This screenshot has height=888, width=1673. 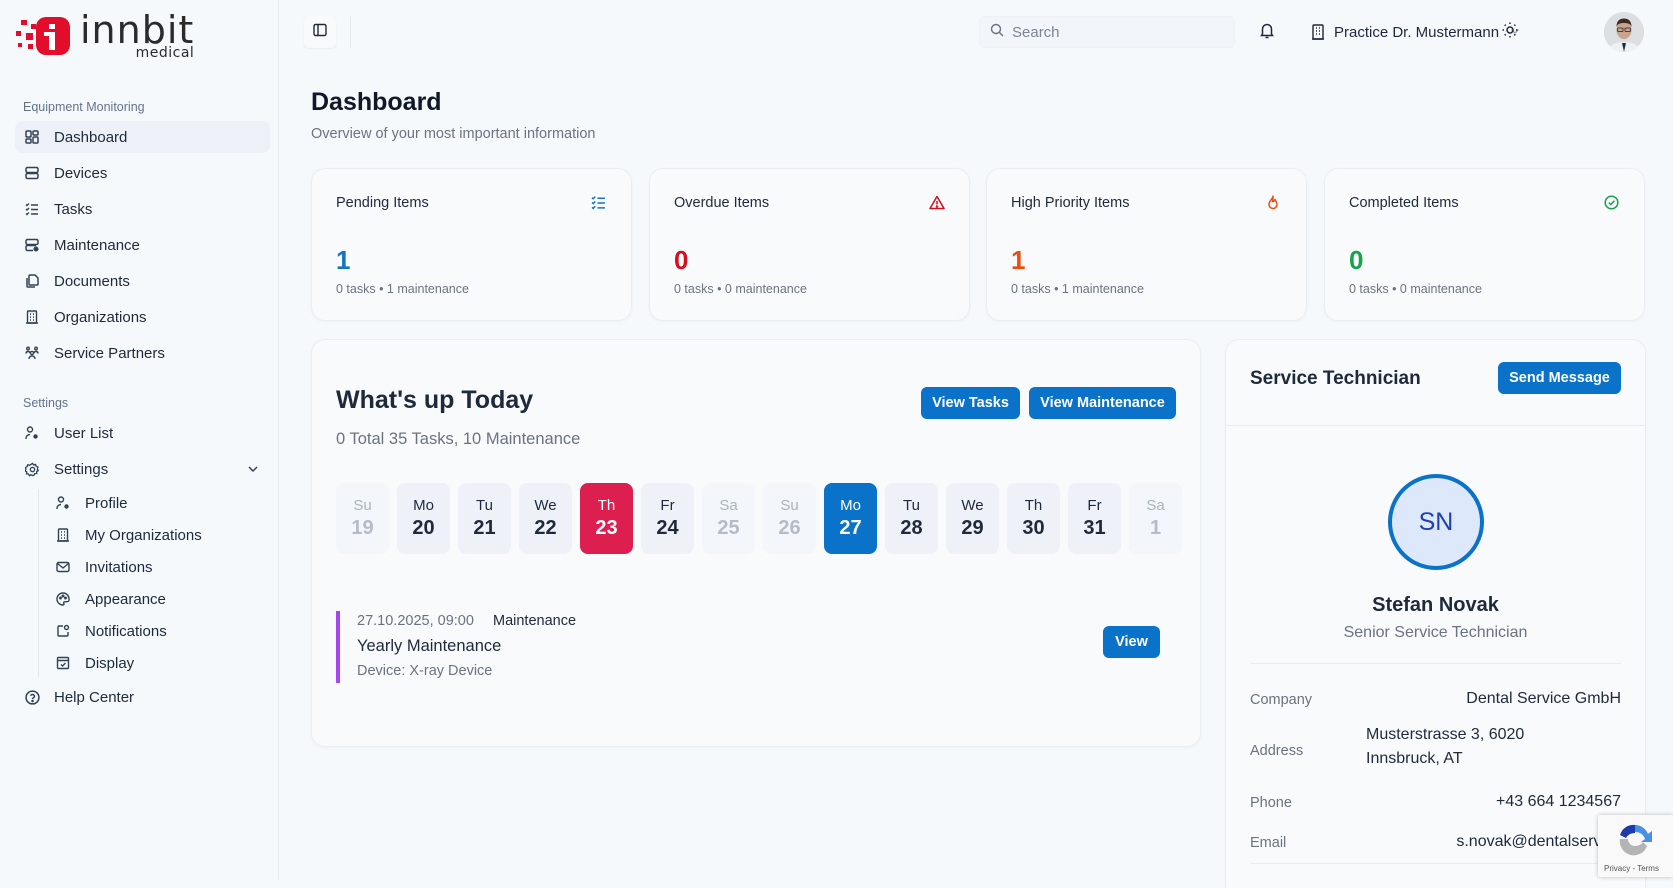 I want to click on sidebar-item-my-organizations: My Organizations, so click(x=159, y=535).